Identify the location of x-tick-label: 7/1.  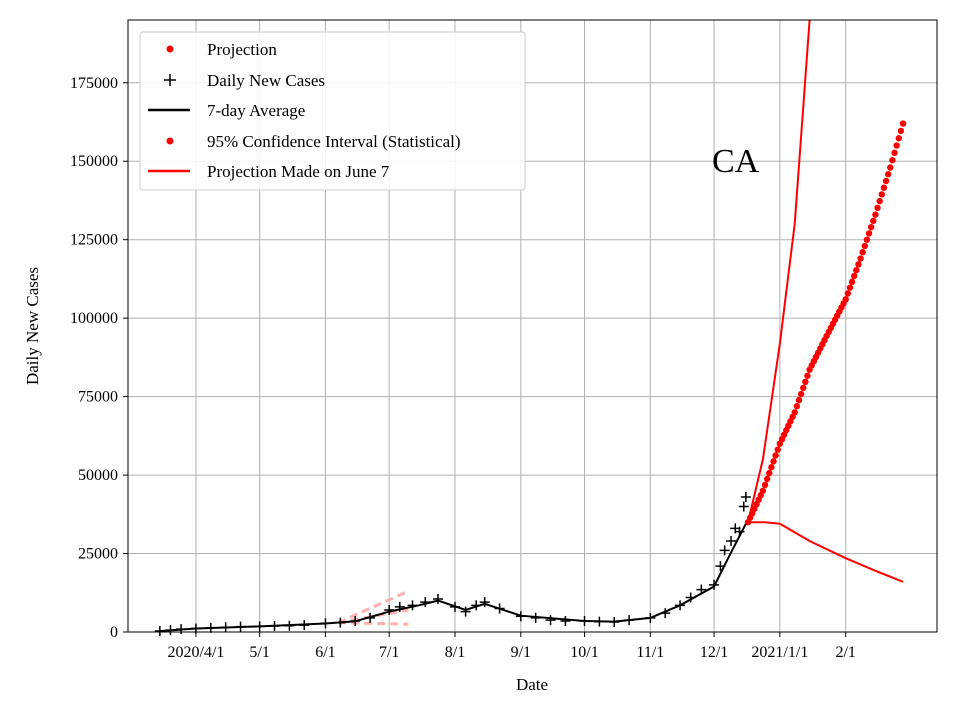
(389, 652).